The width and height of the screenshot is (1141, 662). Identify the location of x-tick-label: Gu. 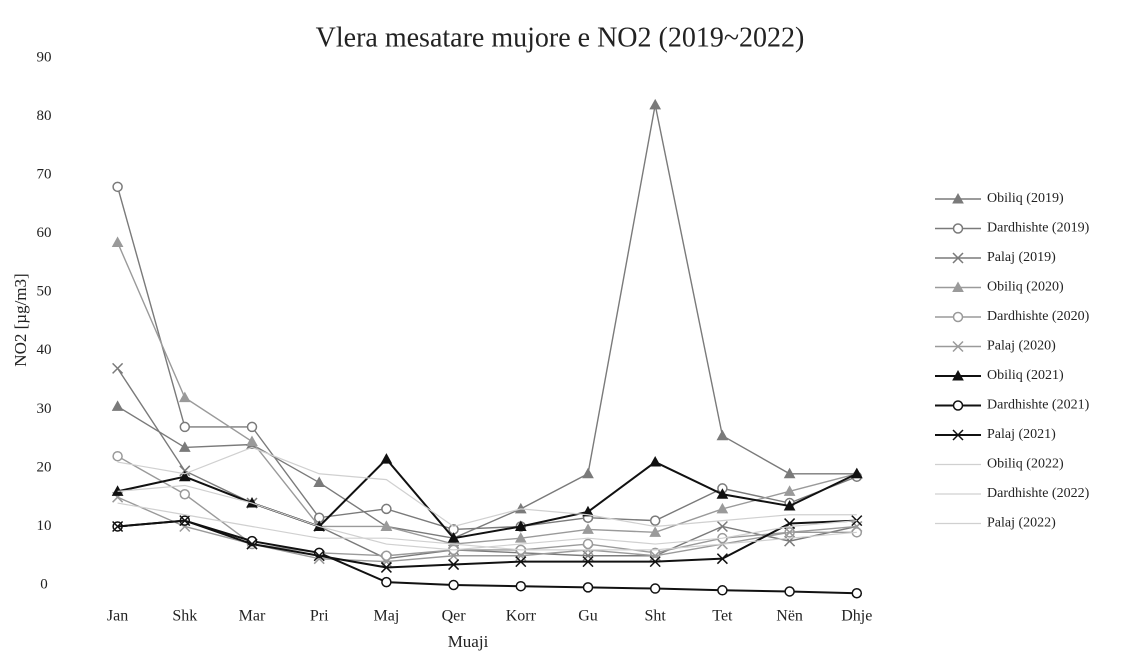
(588, 616).